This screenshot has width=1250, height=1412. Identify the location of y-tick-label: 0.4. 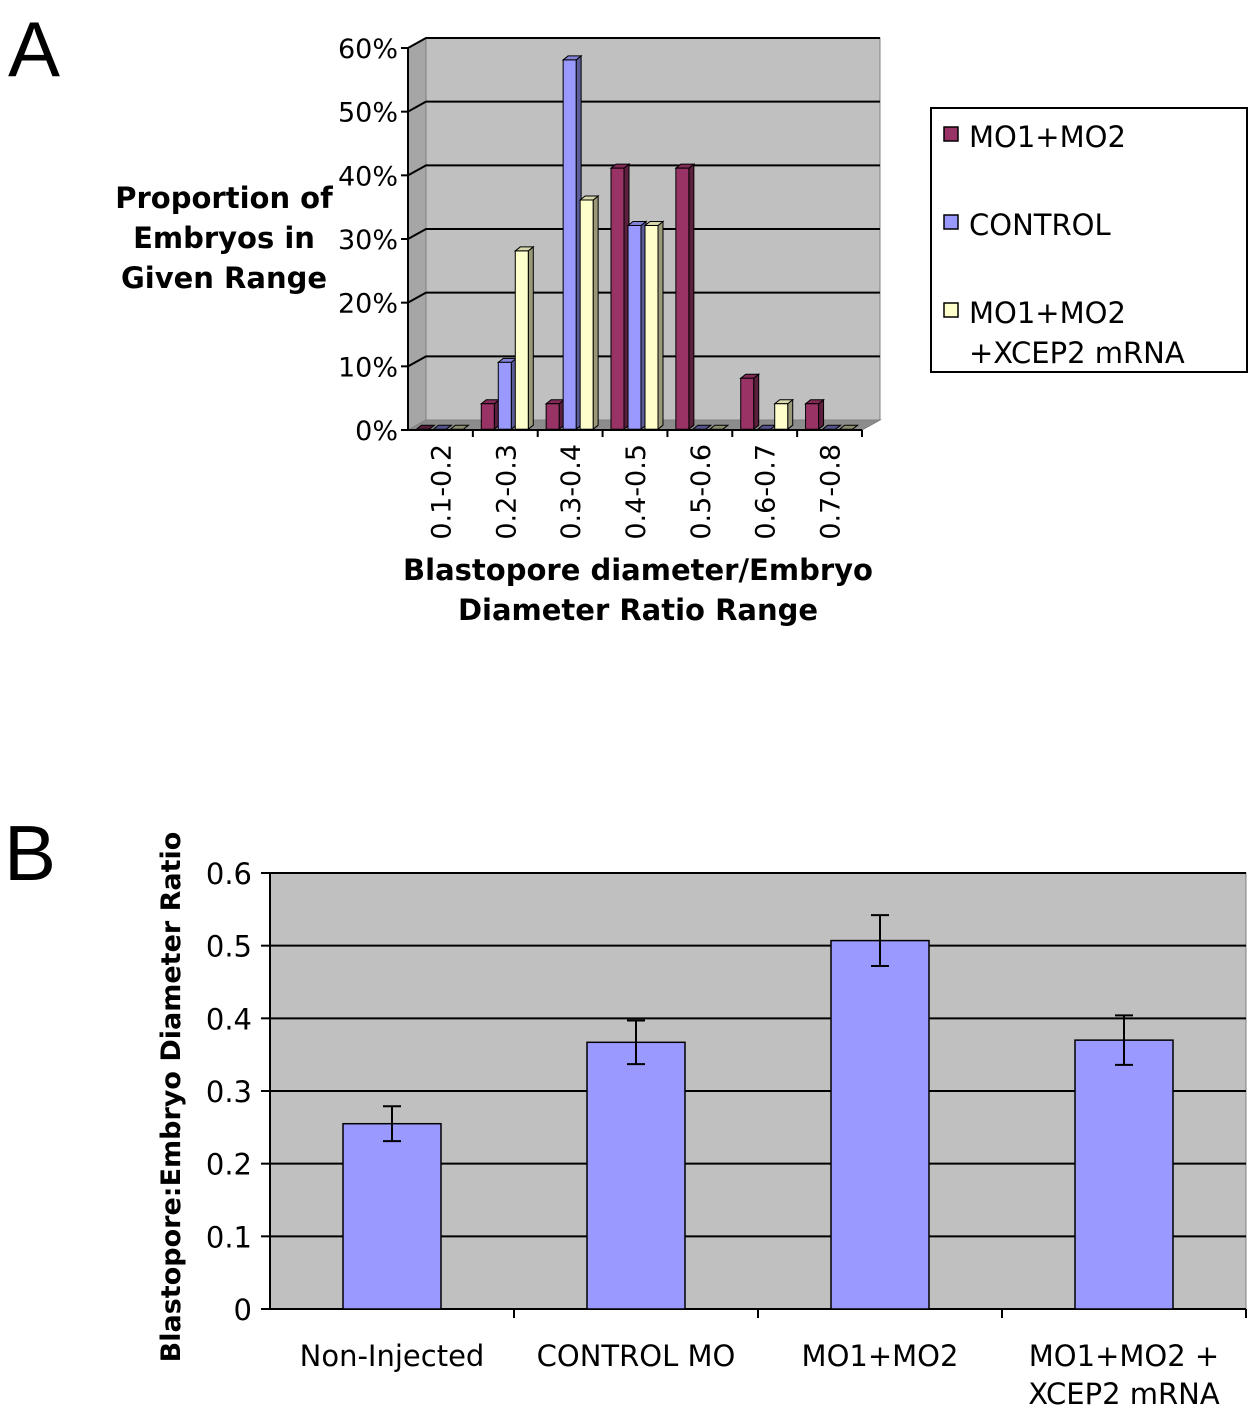
(229, 1019).